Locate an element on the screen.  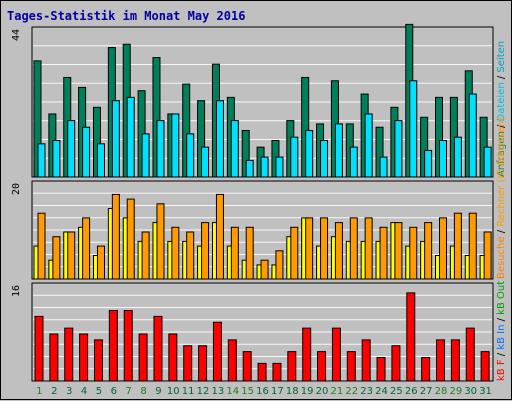
x-tick-label: 10 is located at coordinates (173, 391).